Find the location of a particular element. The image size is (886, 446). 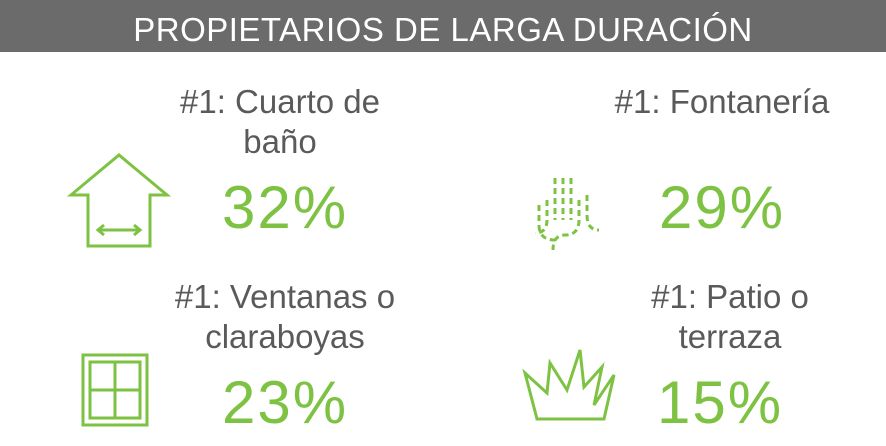

item-value: 29% is located at coordinates (722, 207).